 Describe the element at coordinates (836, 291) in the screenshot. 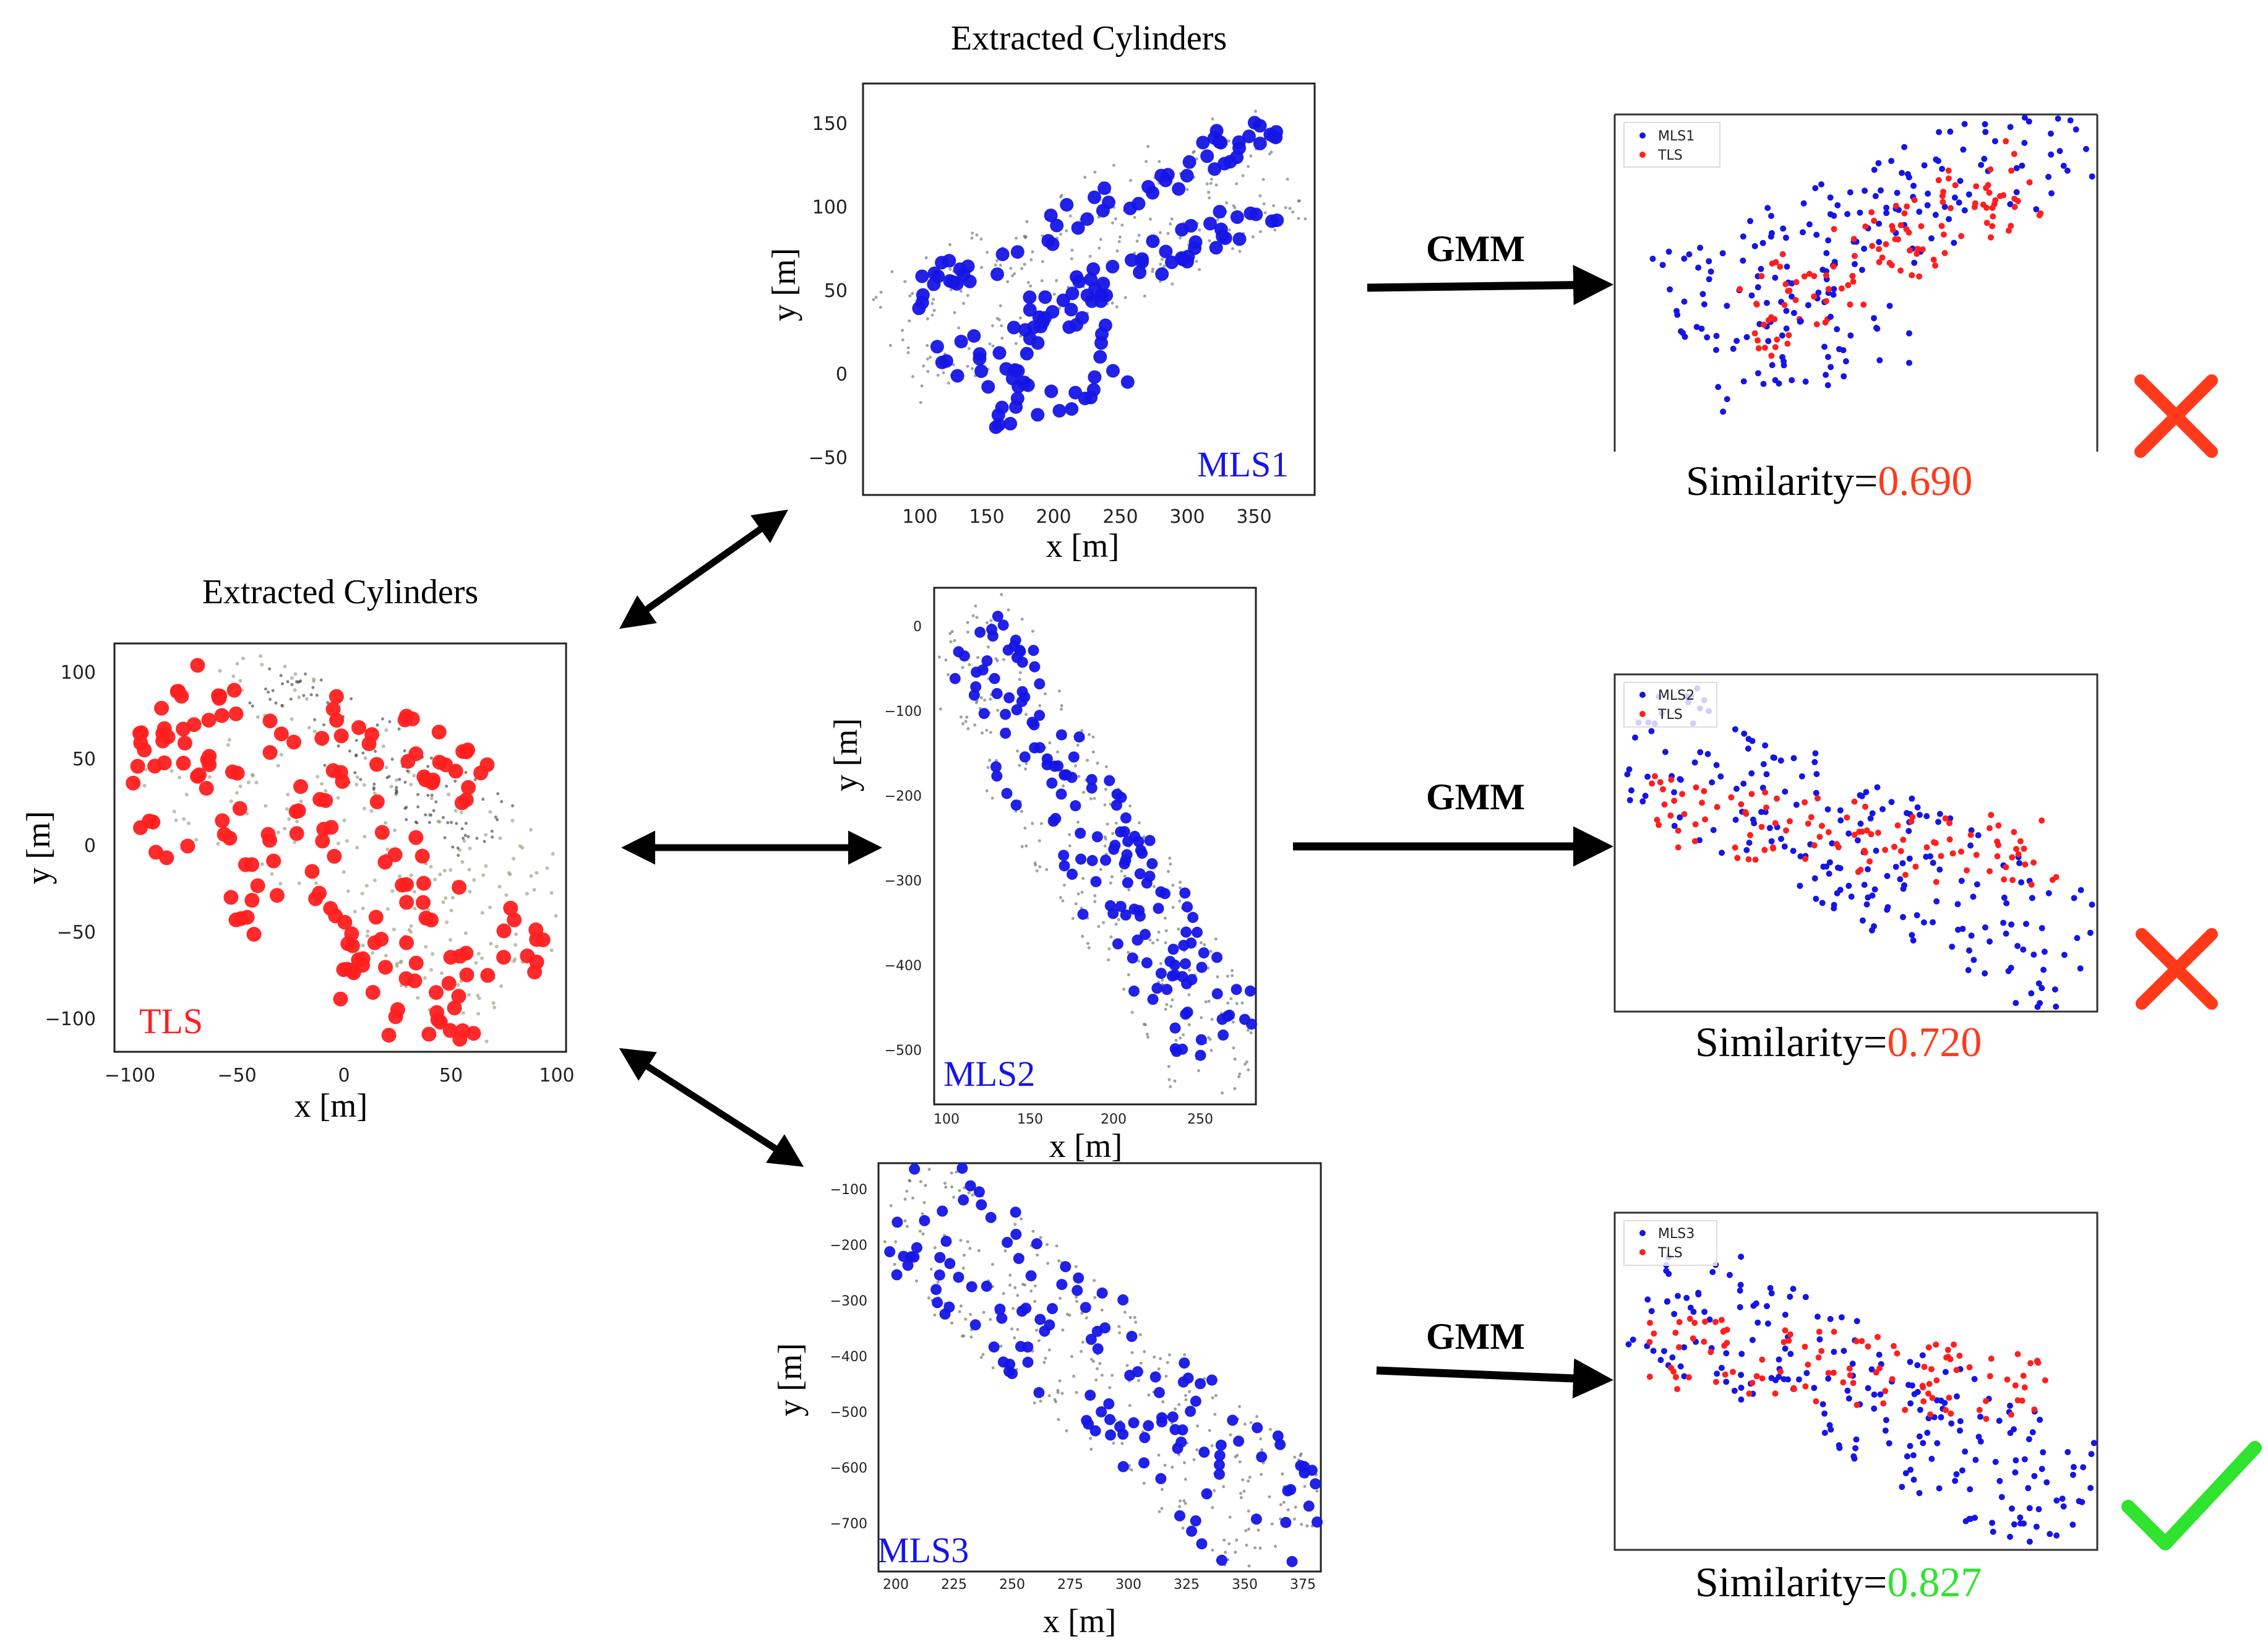

I see `mls1-y-tick: 50` at that location.